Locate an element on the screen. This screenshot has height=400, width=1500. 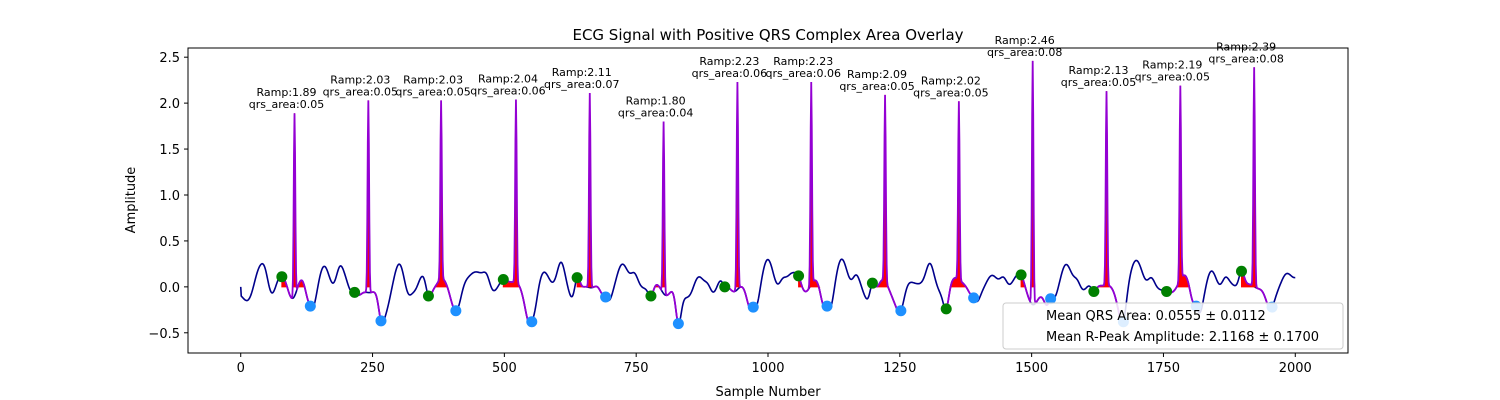
y-tick-label-6: 2.5 is located at coordinates (169, 58).